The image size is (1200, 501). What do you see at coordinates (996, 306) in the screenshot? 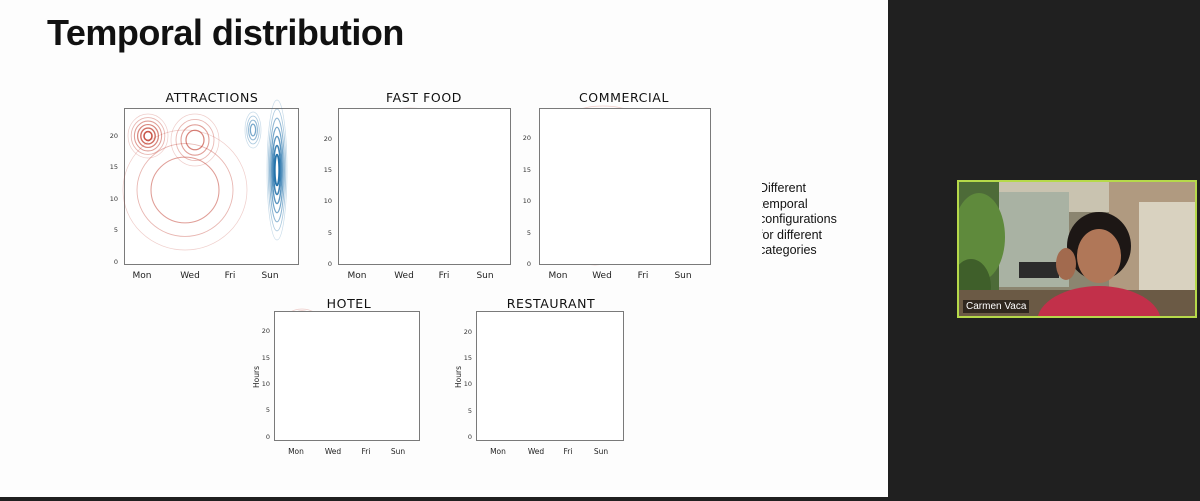
I see `participant-name-label: Carmen Vaca` at bounding box center [996, 306].